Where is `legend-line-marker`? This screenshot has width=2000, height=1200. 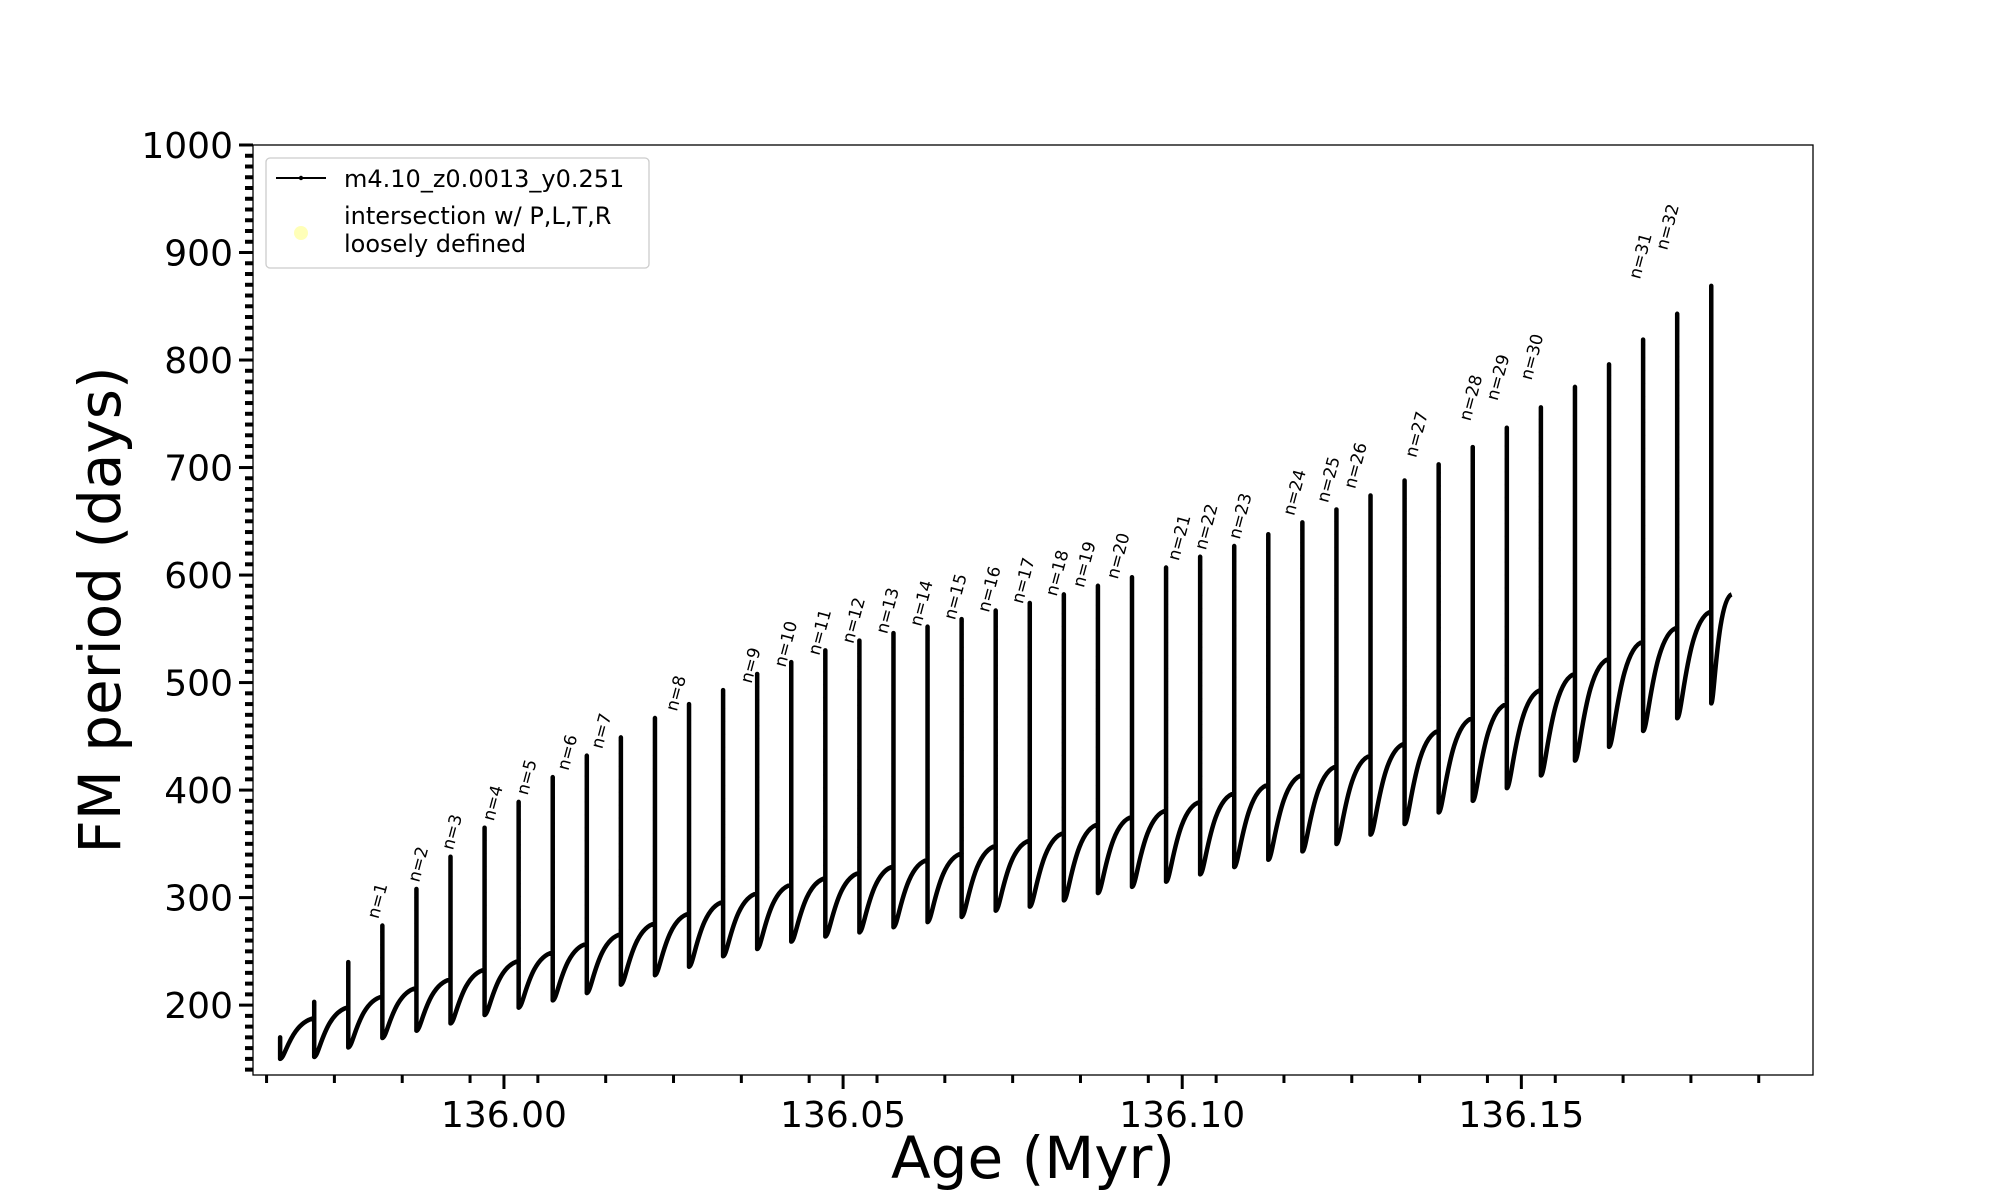
legend-line-marker is located at coordinates (301, 178).